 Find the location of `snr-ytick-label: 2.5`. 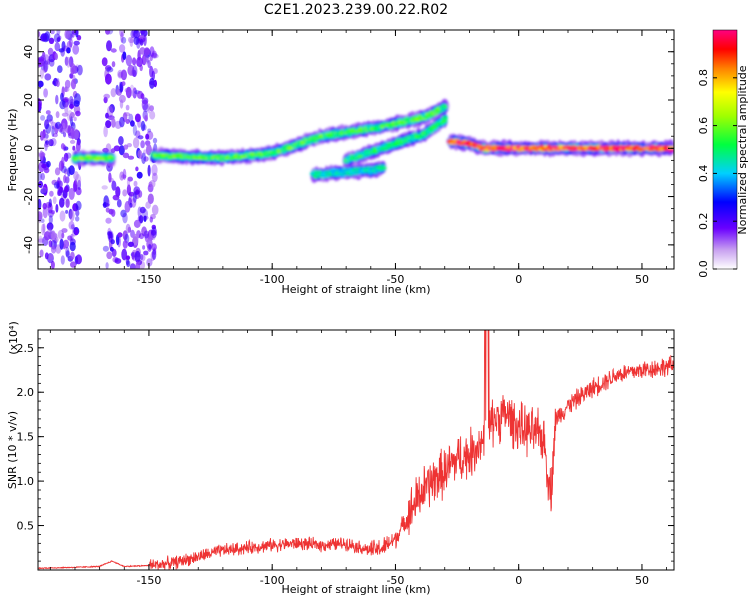

snr-ytick-label: 2.5 is located at coordinates (26, 348).